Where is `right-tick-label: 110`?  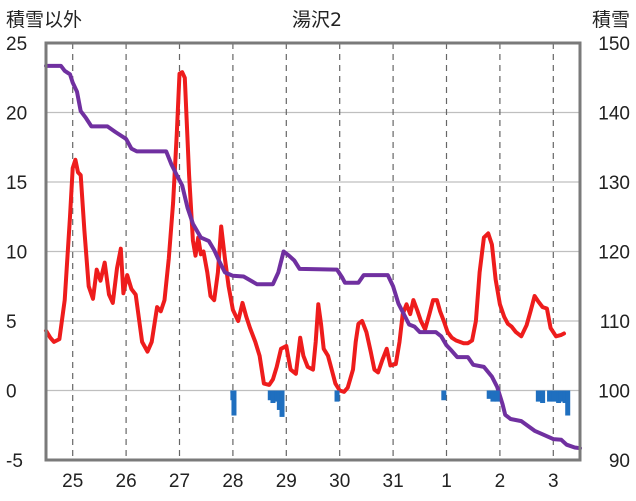
right-tick-label: 110 is located at coordinates (615, 322).